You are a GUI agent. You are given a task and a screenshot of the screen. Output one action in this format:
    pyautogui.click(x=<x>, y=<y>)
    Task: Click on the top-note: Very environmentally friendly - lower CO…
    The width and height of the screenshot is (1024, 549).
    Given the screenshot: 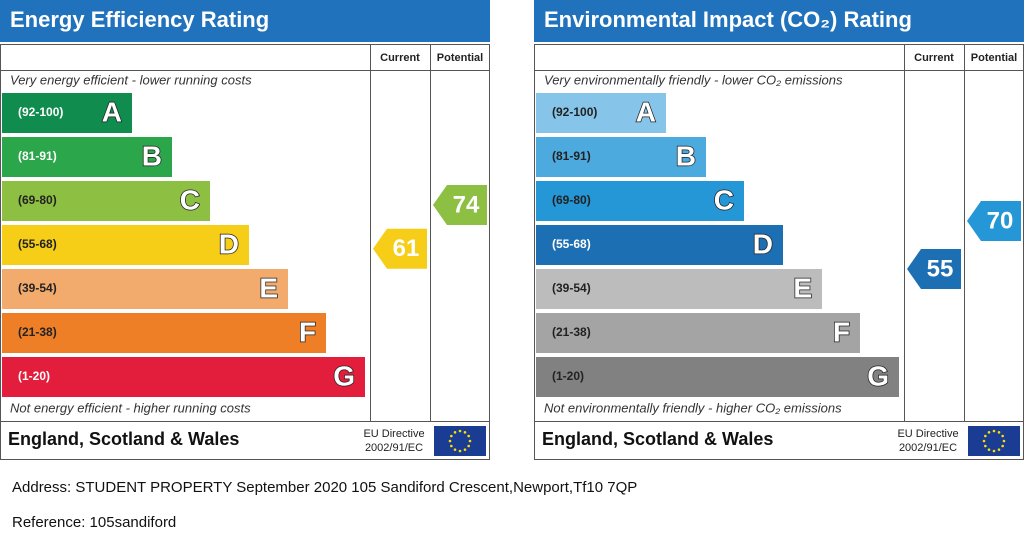 What is the action you would take?
    pyautogui.click(x=693, y=79)
    